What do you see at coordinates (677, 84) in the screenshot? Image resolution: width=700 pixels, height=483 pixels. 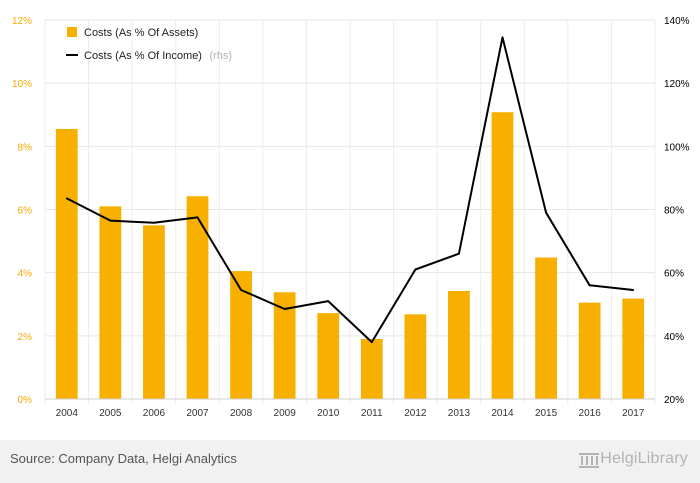 I see `y-right-tick-label: 120%` at bounding box center [677, 84].